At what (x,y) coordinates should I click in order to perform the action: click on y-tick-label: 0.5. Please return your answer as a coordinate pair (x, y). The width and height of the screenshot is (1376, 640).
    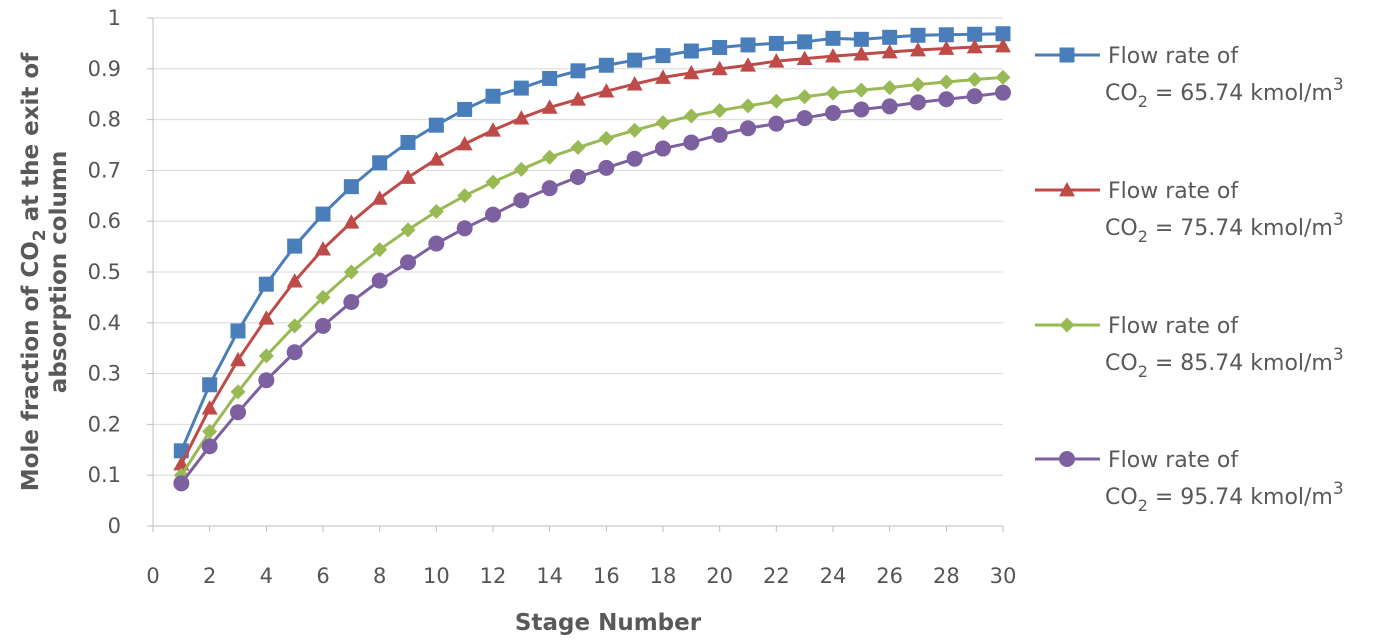
    Looking at the image, I should click on (104, 272).